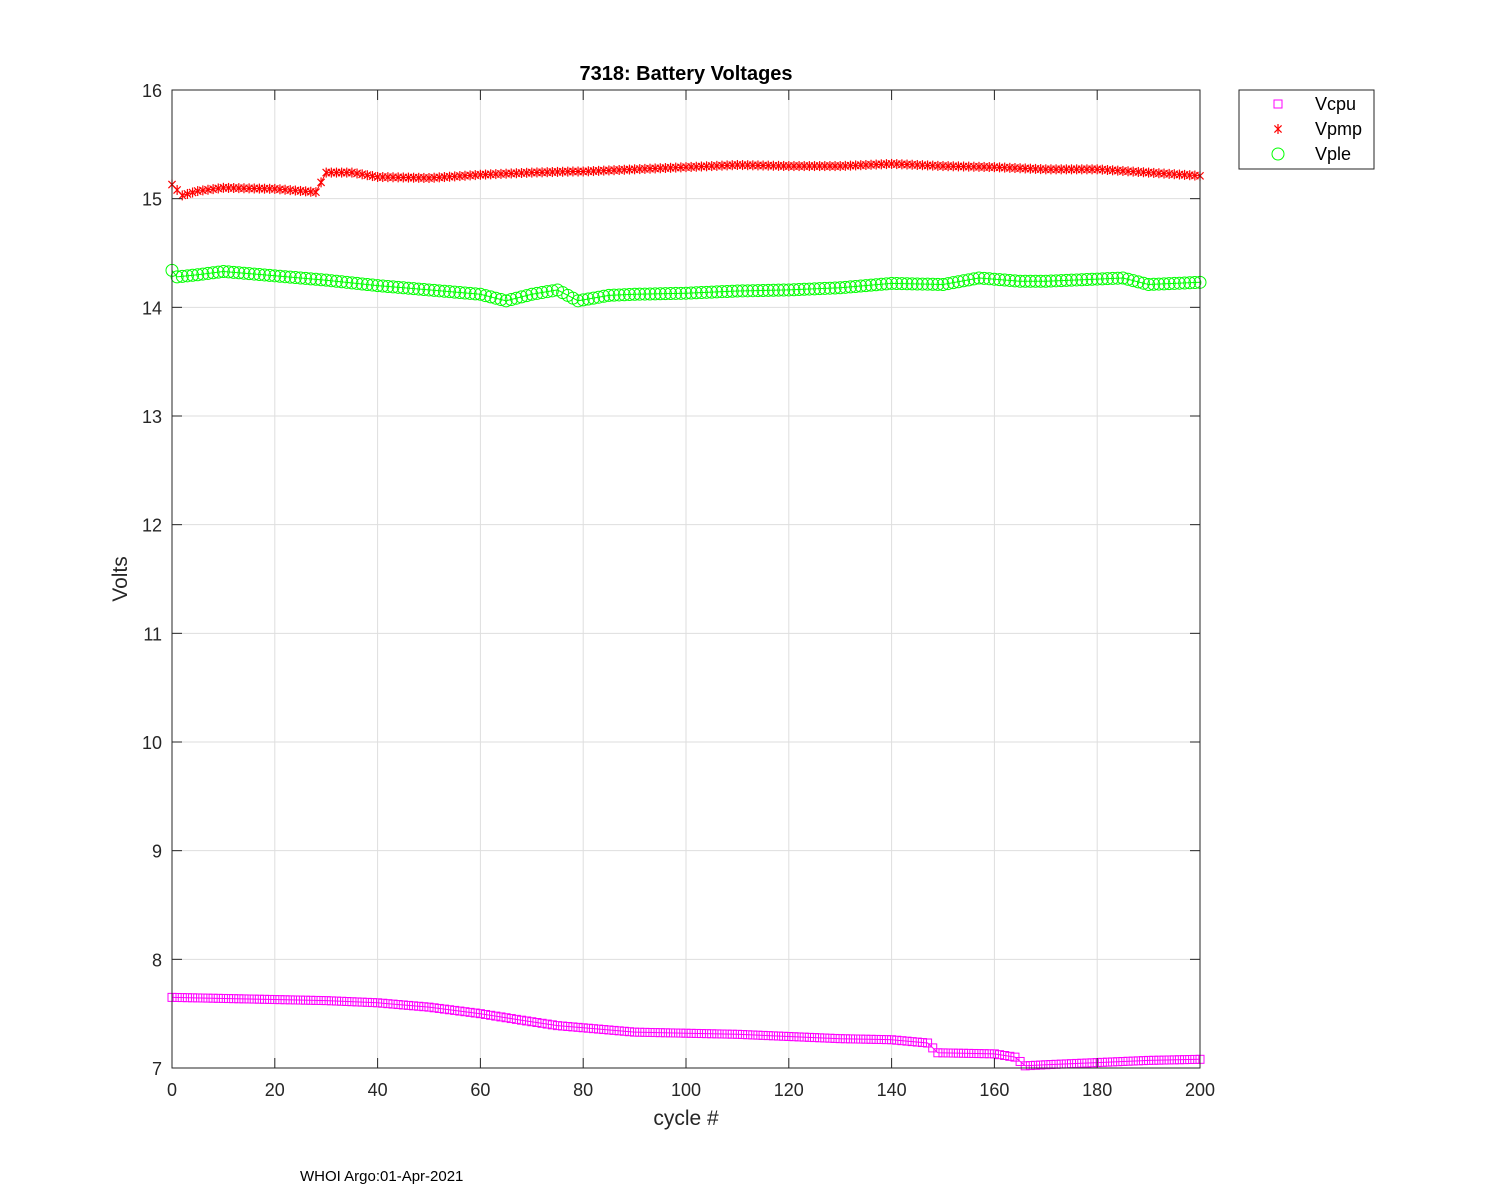  What do you see at coordinates (157, 960) in the screenshot?
I see `y-tick-label: 8` at bounding box center [157, 960].